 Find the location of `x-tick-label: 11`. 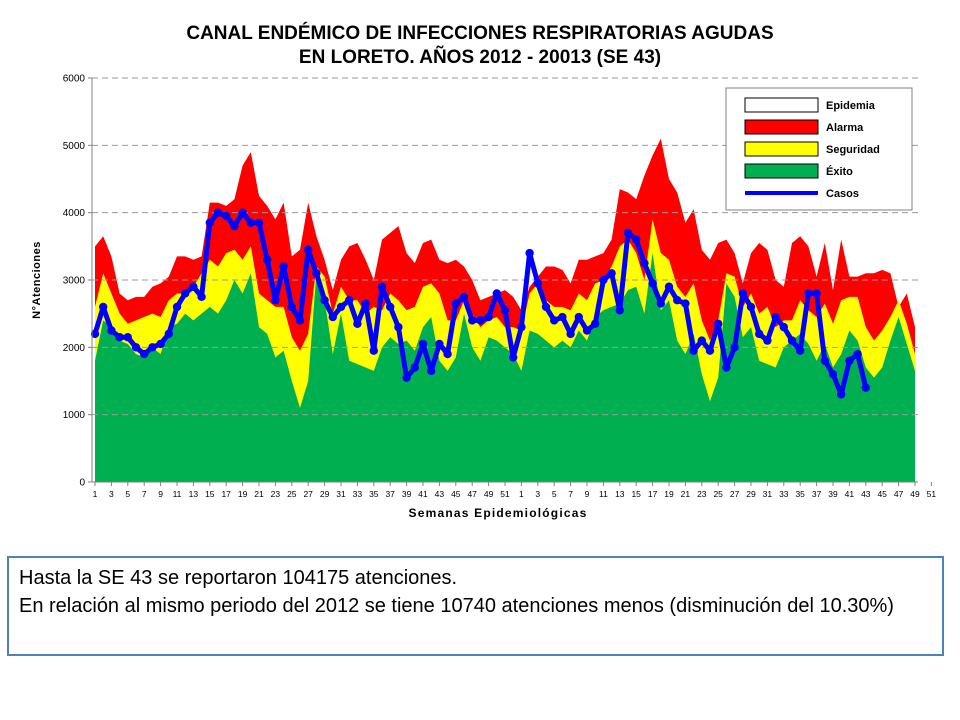

x-tick-label: 11 is located at coordinates (603, 494).